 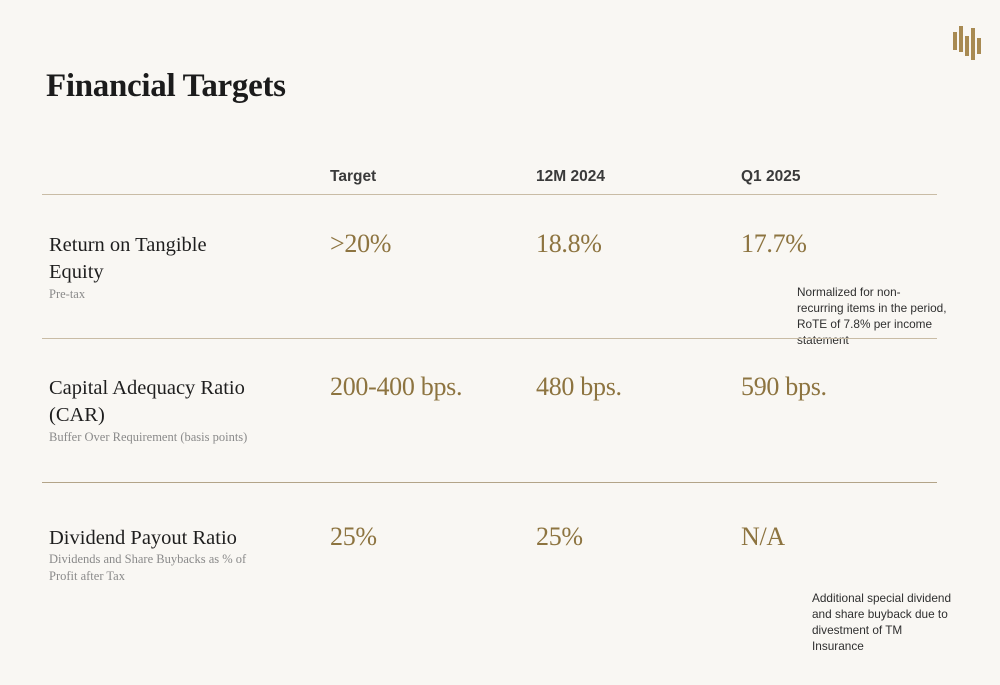 I want to click on column-header-target: Target, so click(x=353, y=176).